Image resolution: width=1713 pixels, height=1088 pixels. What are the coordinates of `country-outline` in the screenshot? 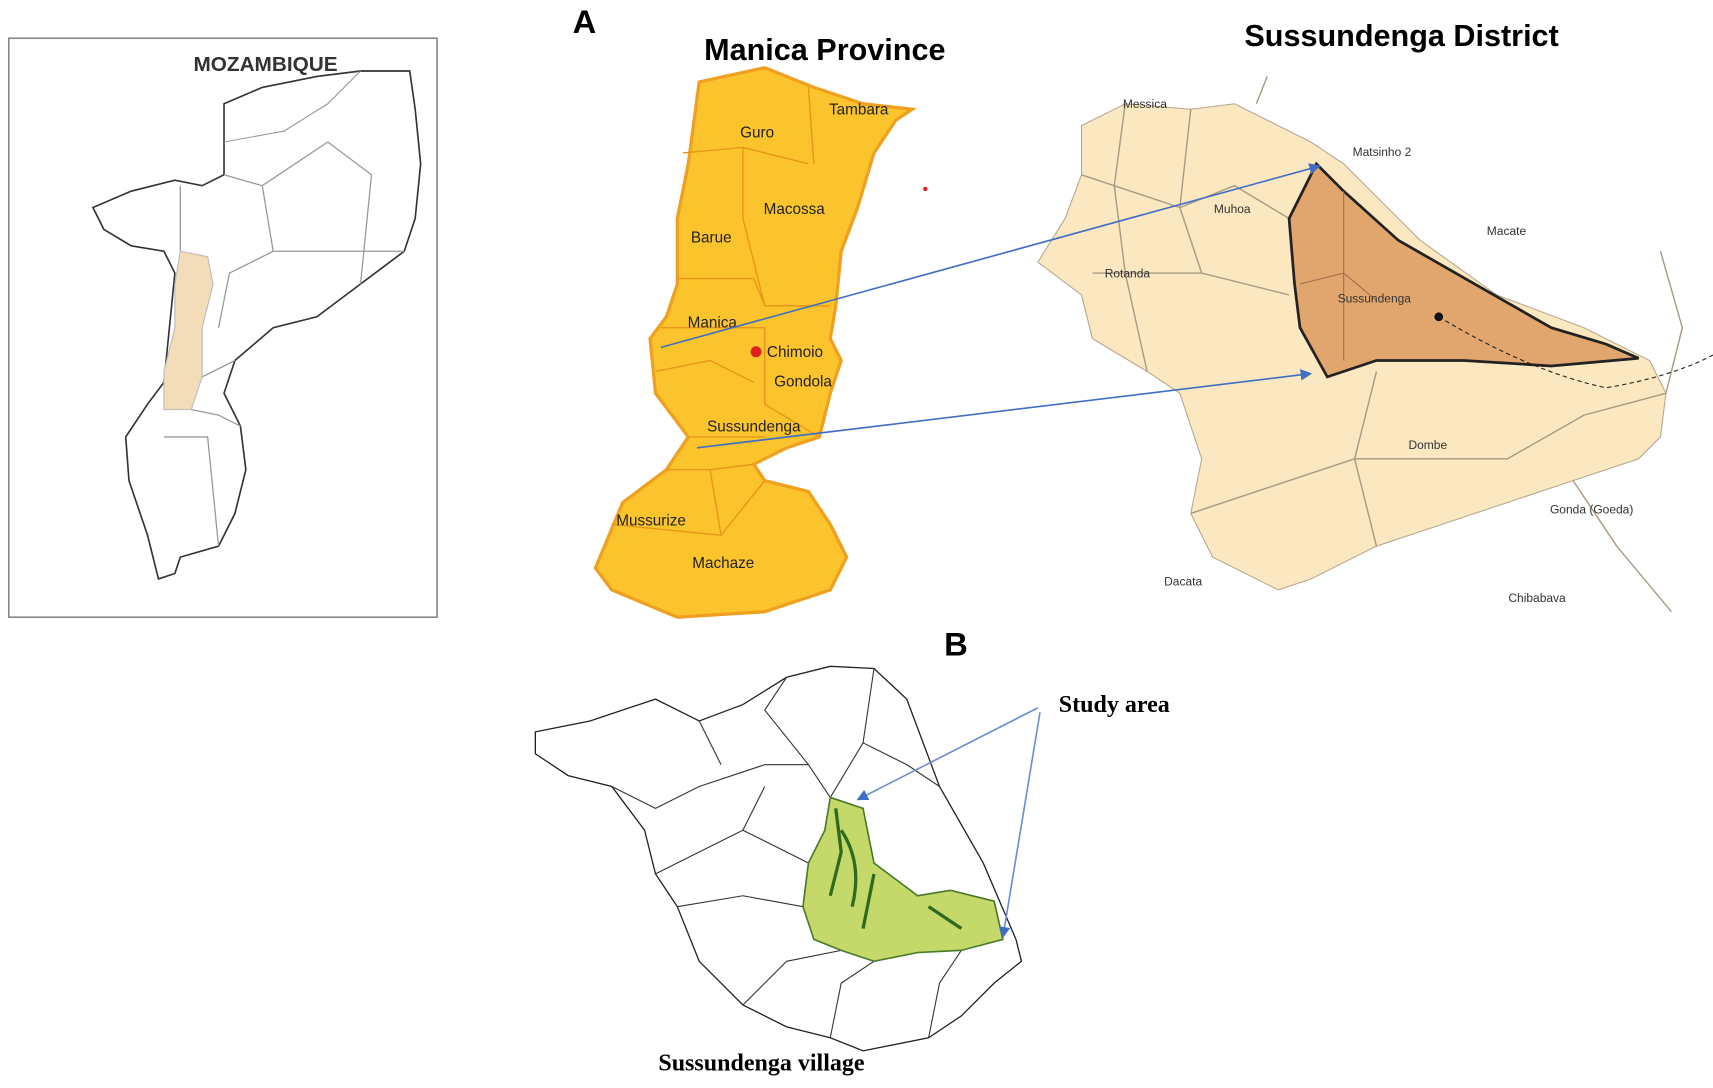 It's located at (256, 325).